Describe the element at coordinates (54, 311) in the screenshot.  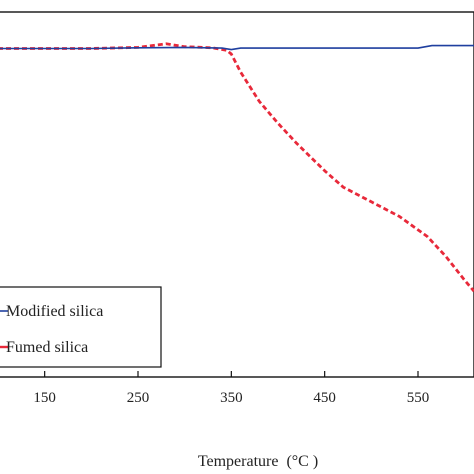
I see `legend-label: Modified silica` at that location.